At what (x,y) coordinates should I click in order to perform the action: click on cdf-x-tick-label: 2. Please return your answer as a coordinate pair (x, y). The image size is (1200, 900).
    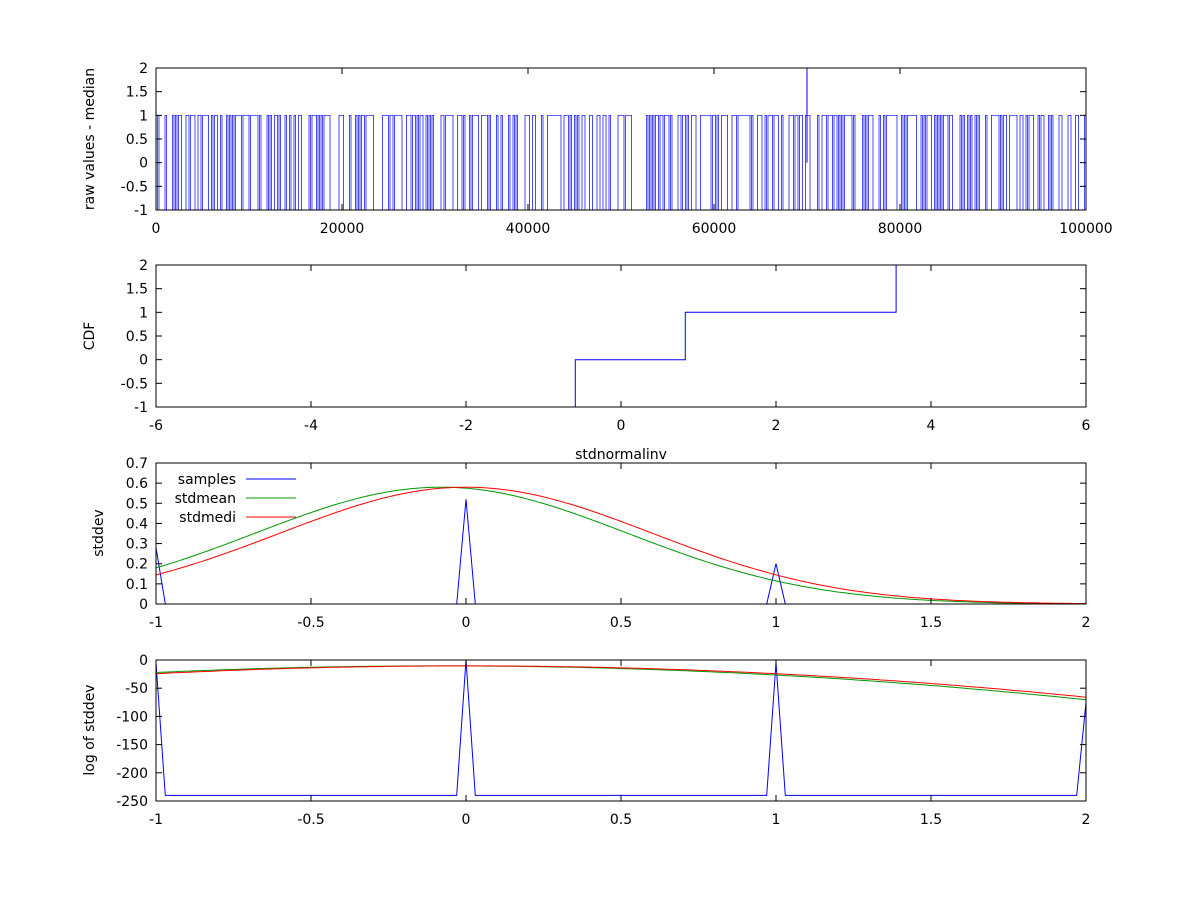
    Looking at the image, I should click on (776, 426).